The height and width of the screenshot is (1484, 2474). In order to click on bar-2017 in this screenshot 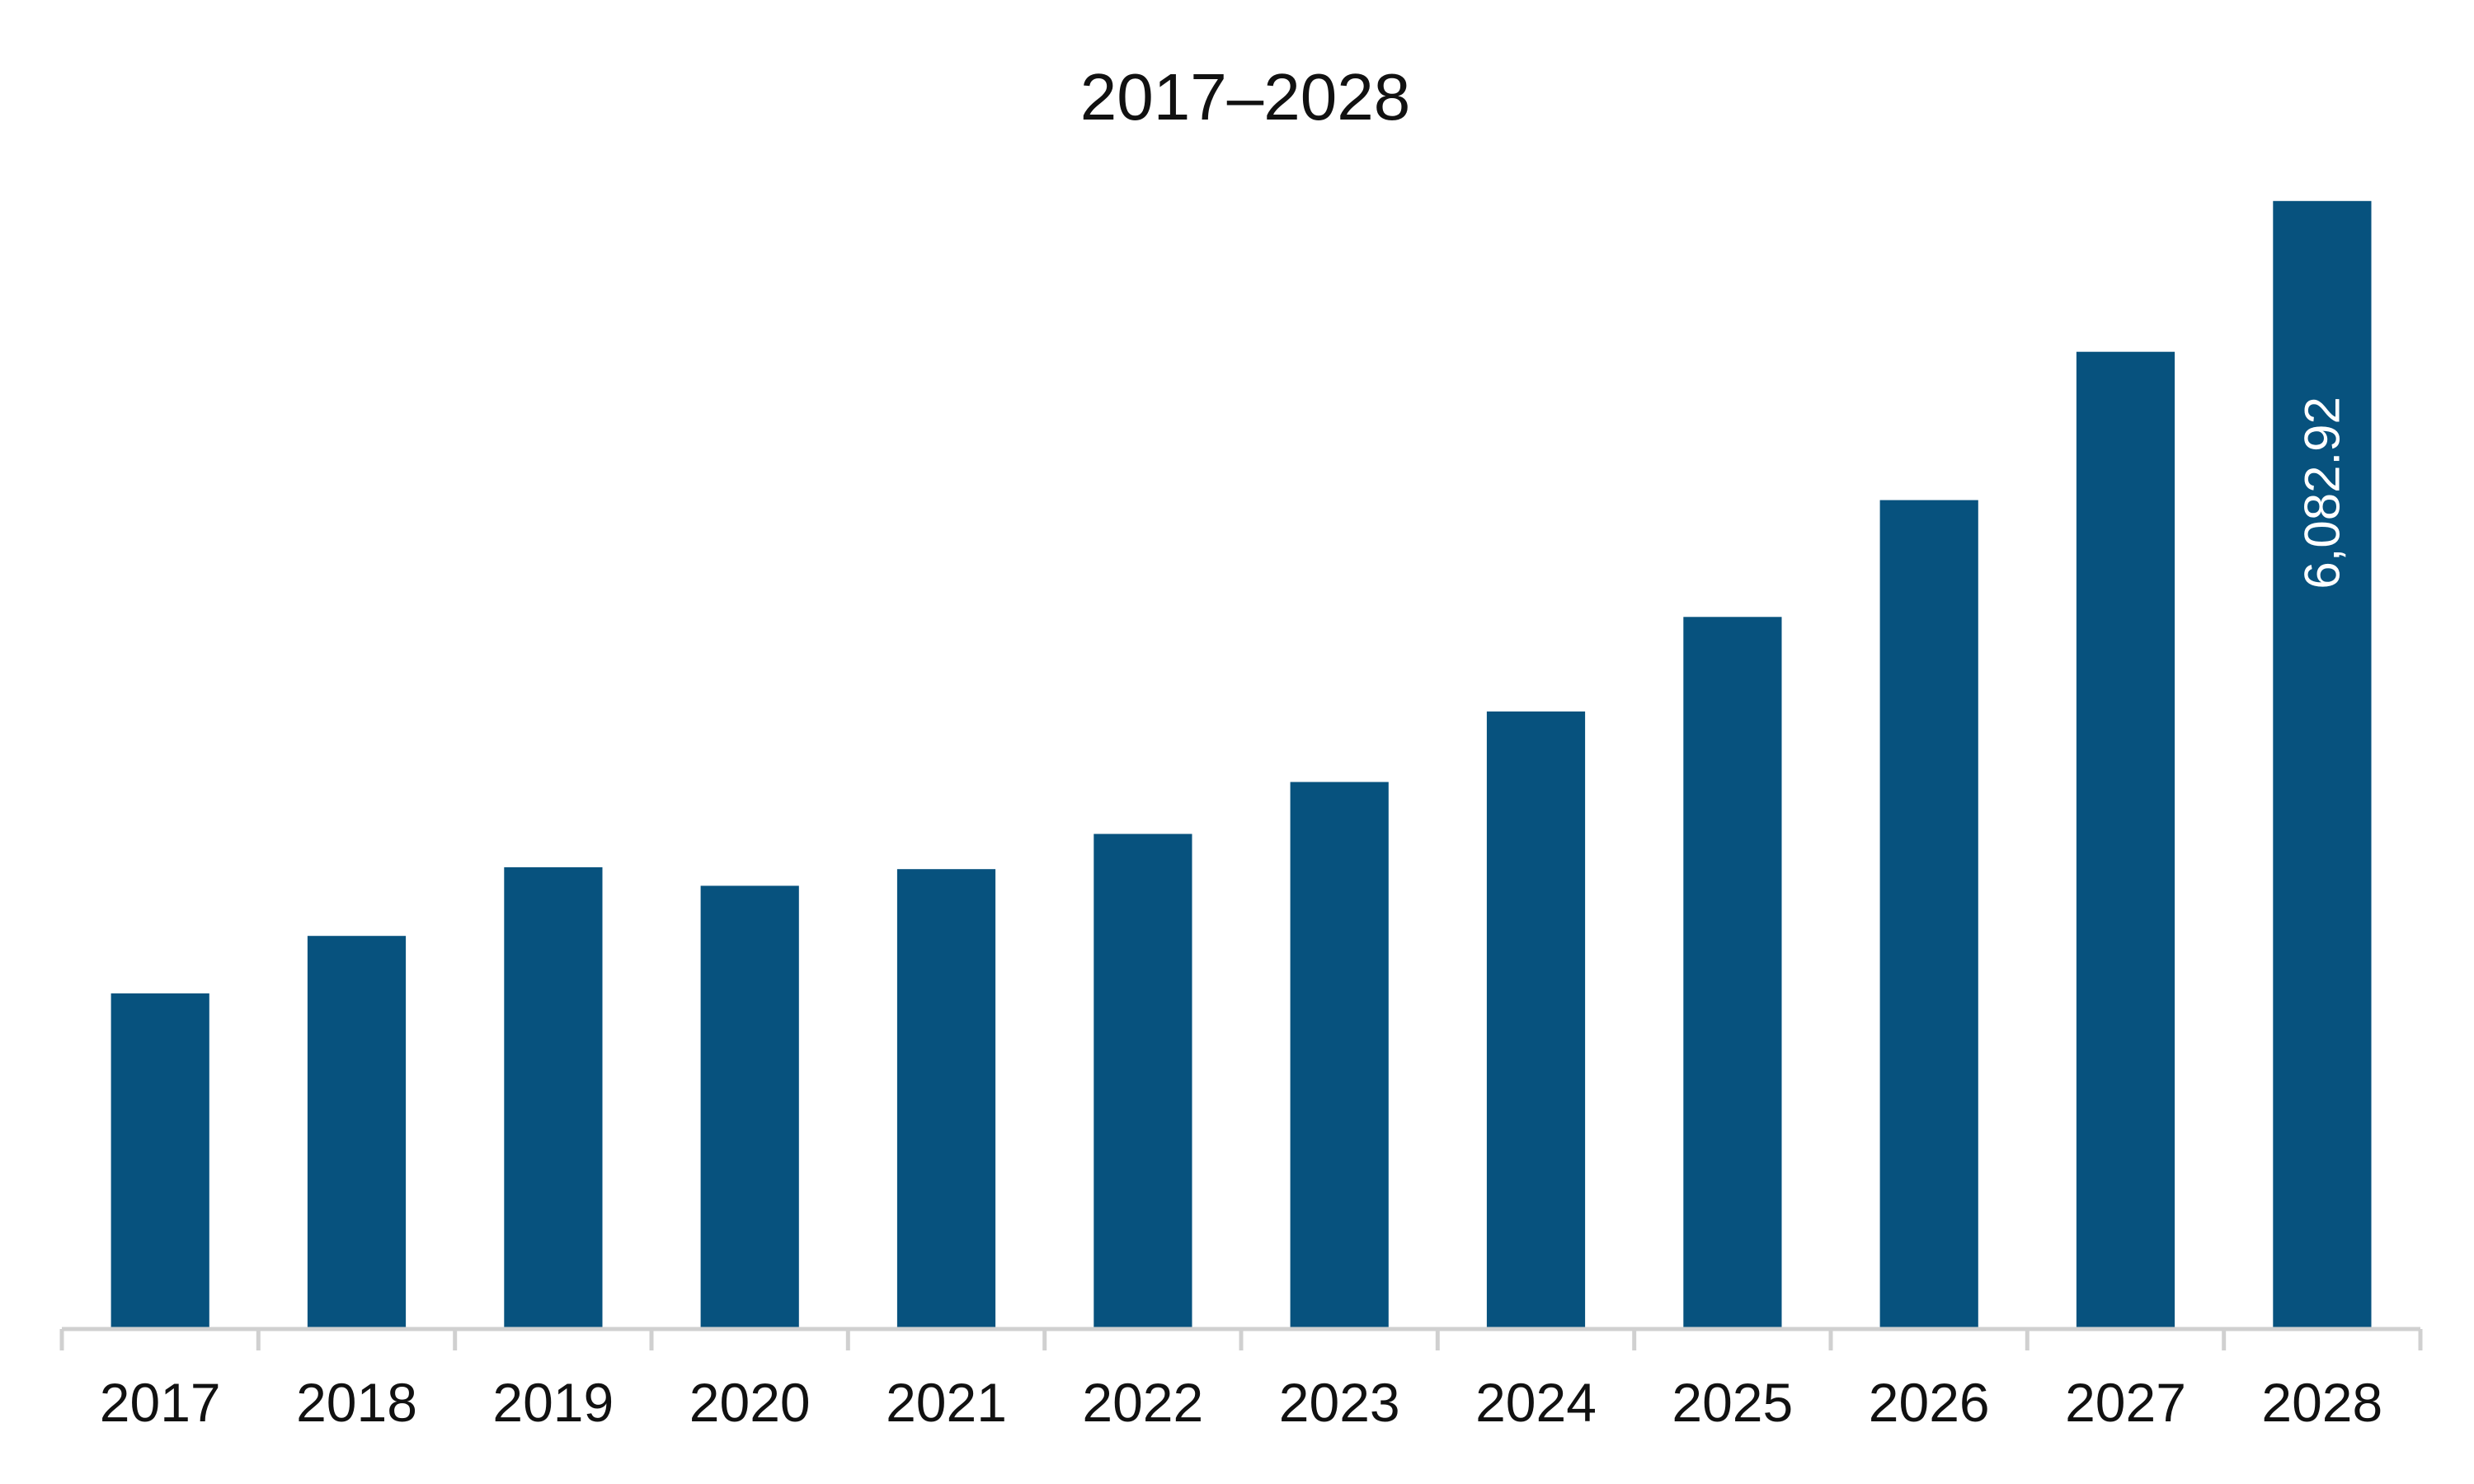, I will do `click(160, 1161)`.